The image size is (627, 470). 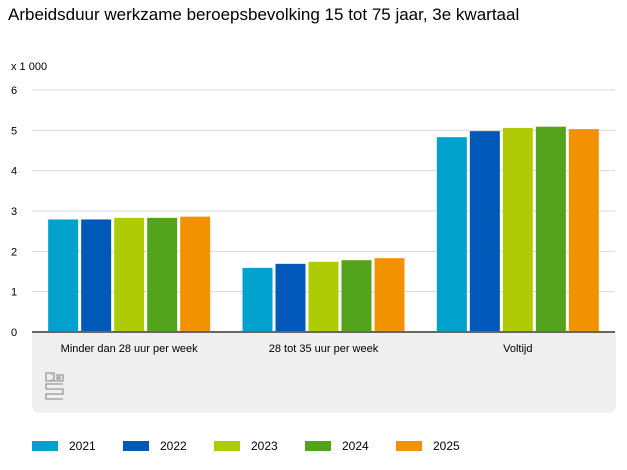 I want to click on bar-2022: 2022: 4.98, so click(x=484, y=231).